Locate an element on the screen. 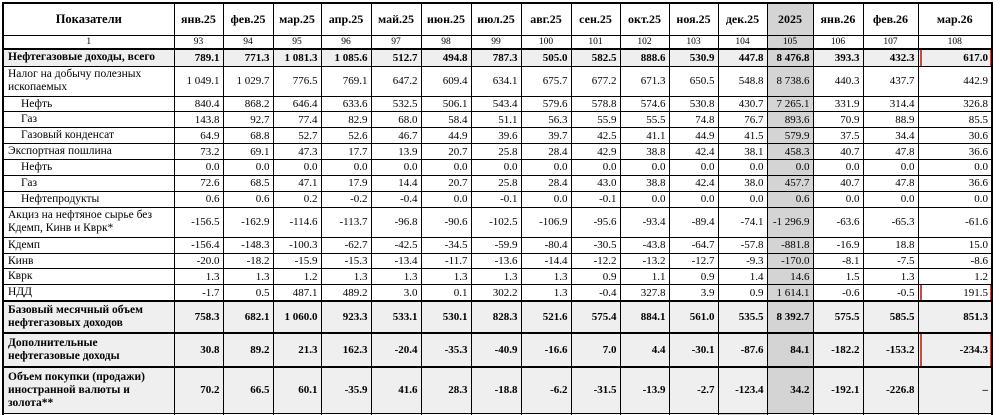 The height and width of the screenshot is (415, 1000). value-cell: 1 081.3 is located at coordinates (297, 57).